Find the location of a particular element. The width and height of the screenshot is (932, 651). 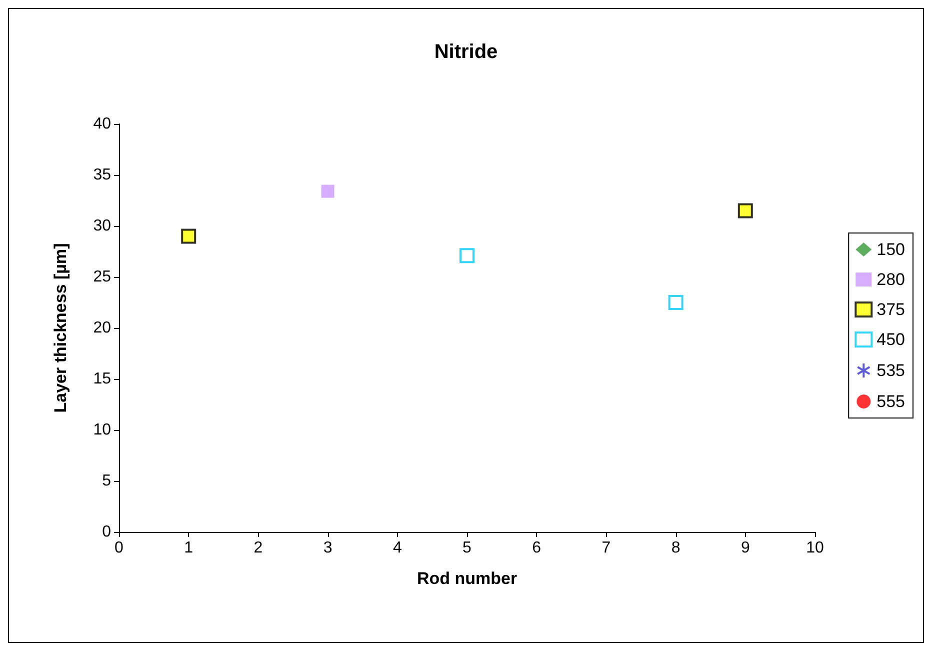

legend-label: 150 is located at coordinates (891, 249).